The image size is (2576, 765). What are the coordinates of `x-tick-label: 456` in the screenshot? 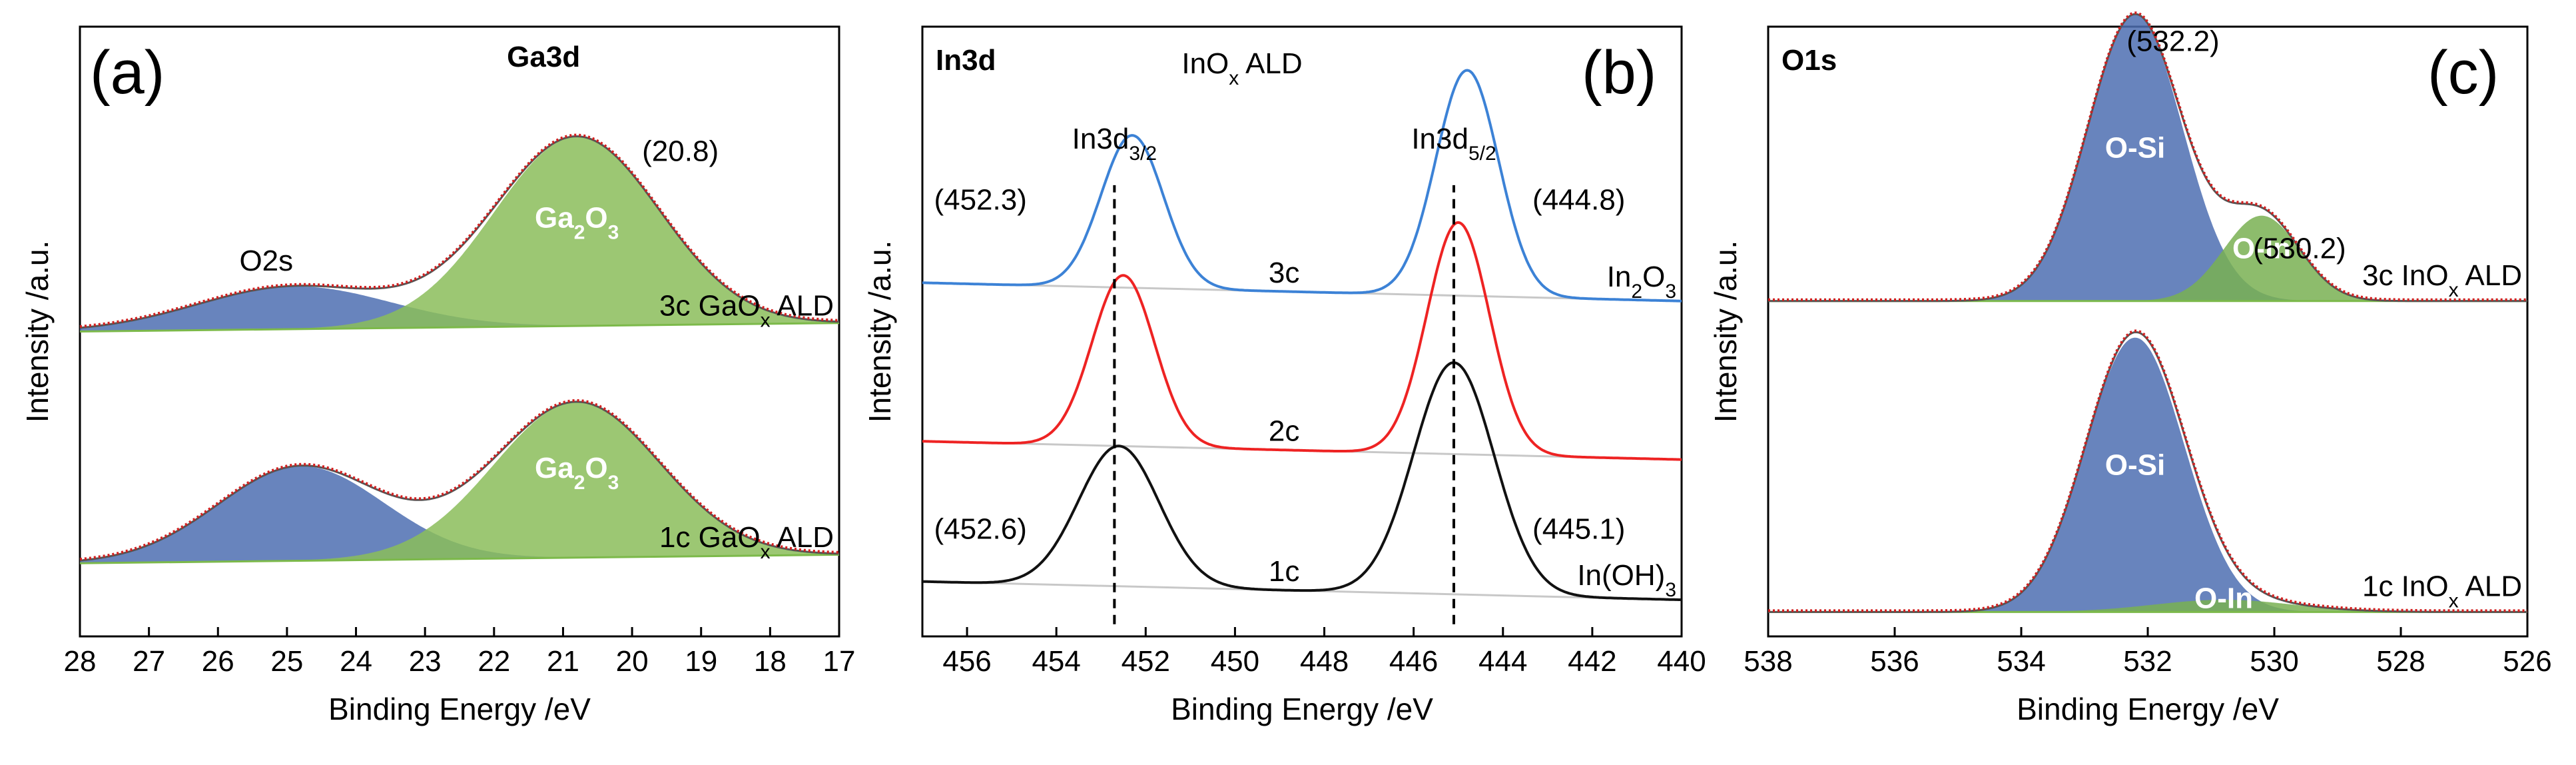 It's located at (966, 661).